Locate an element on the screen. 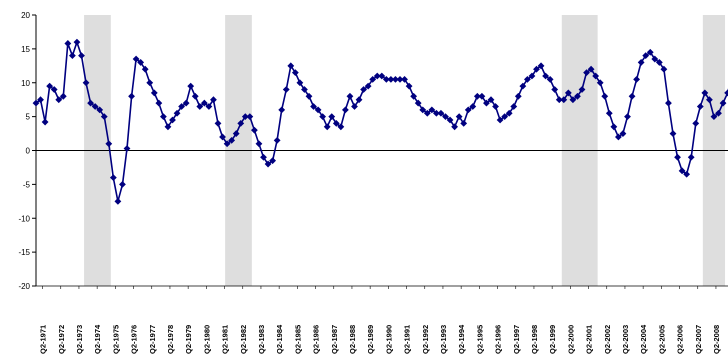  x-tick-label: Q2-2001 is located at coordinates (589, 339).